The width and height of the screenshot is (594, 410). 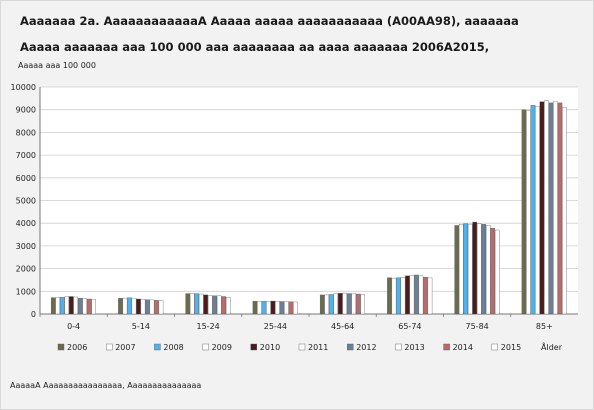 I want to click on y-axis-unit-label: Aaaaa aaa 100 000, so click(x=57, y=65).